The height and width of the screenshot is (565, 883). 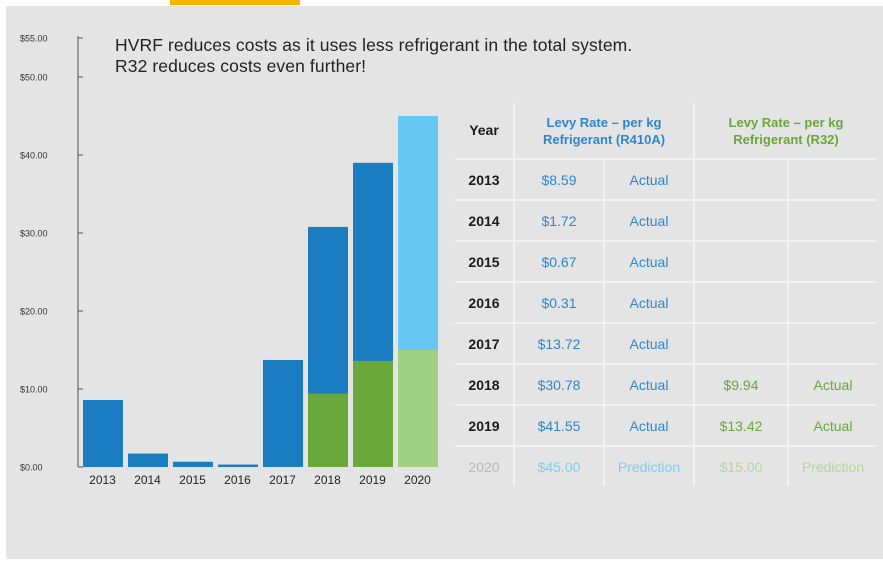 I want to click on header-r32-line1: Levy Rate – per kg, so click(x=786, y=122).